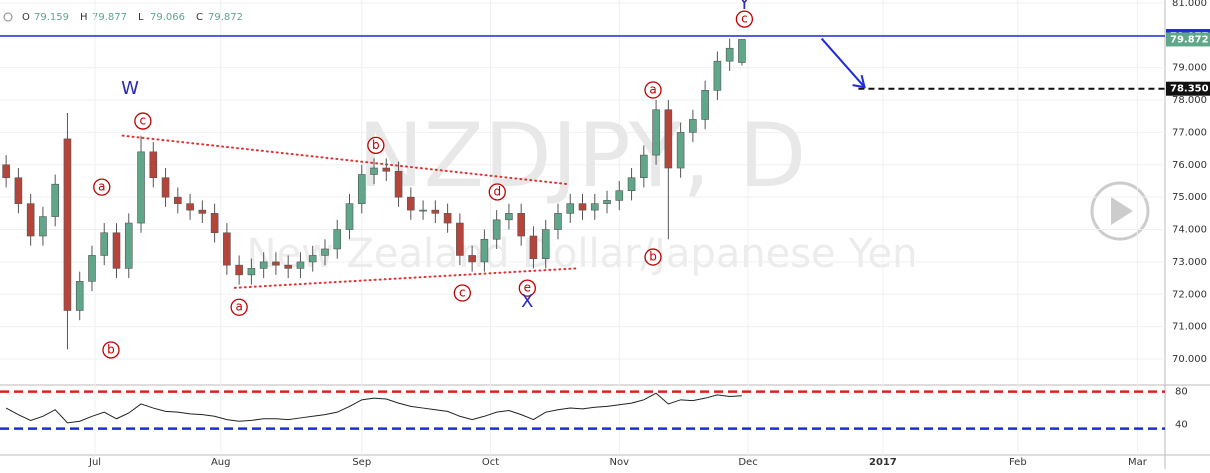 This screenshot has height=473, width=1210. What do you see at coordinates (527, 301) in the screenshot?
I see `wave-label: X` at bounding box center [527, 301].